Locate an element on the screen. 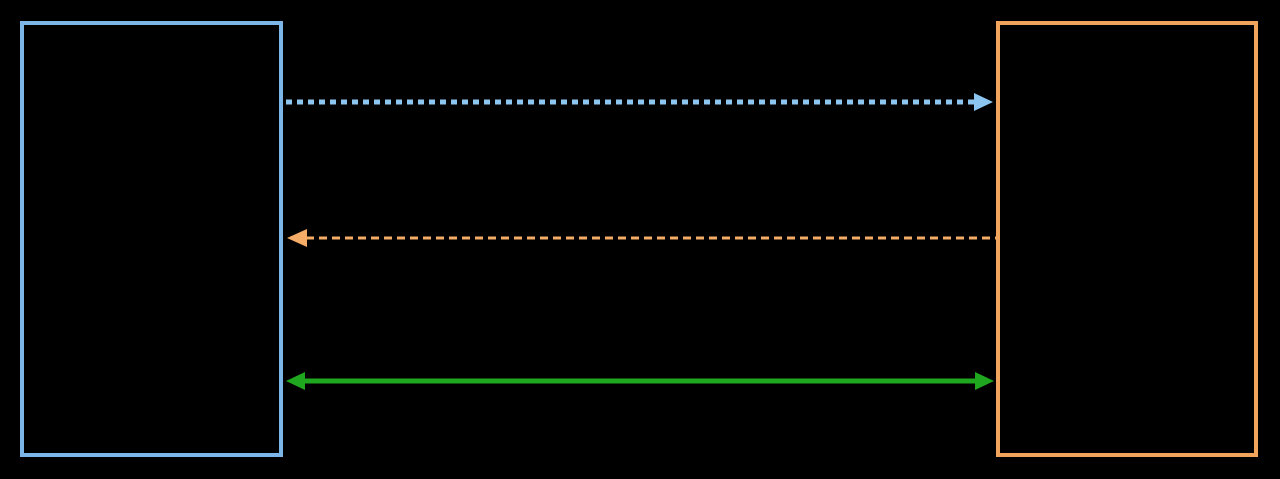 Image resolution: width=1280 pixels, height=479 pixels. arrow-bottom-head-left-icon is located at coordinates (295, 381).